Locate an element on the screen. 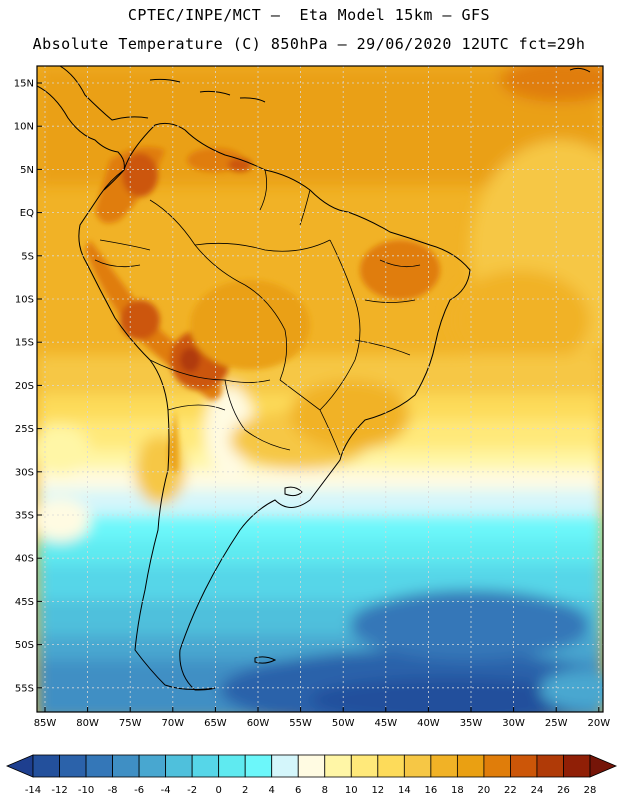 Image resolution: width=618 pixels, height=800 pixels. lat-label: 25S is located at coordinates (24, 429).